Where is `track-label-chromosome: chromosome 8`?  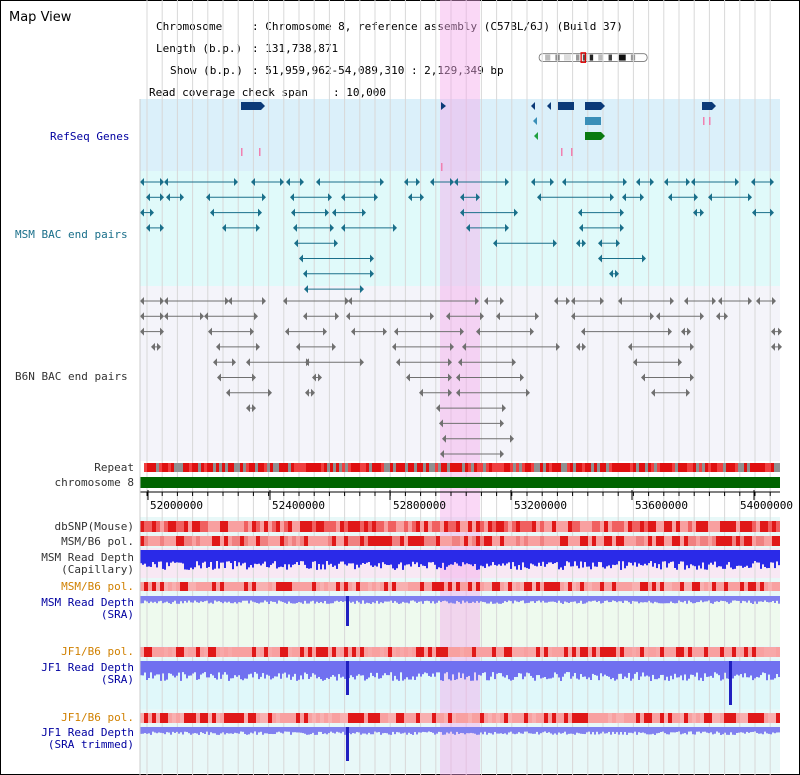 track-label-chromosome: chromosome 8 is located at coordinates (94, 482).